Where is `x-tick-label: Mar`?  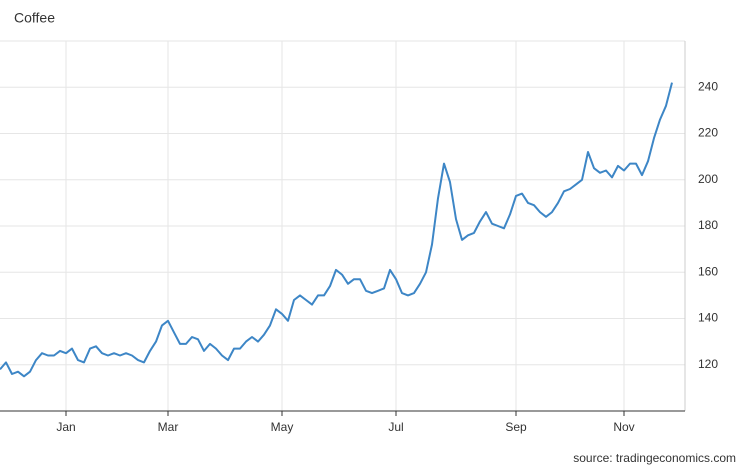
x-tick-label: Mar is located at coordinates (168, 427).